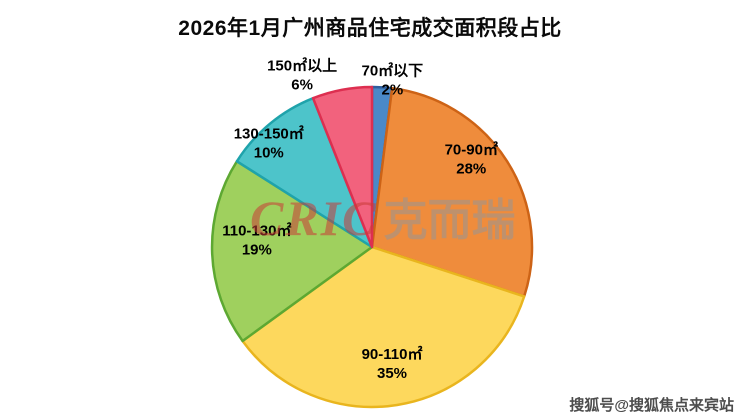 The image size is (740, 419). What do you see at coordinates (471, 158) in the screenshot?
I see `pie-slice-label-1: 70-90㎡ 28%` at bounding box center [471, 158].